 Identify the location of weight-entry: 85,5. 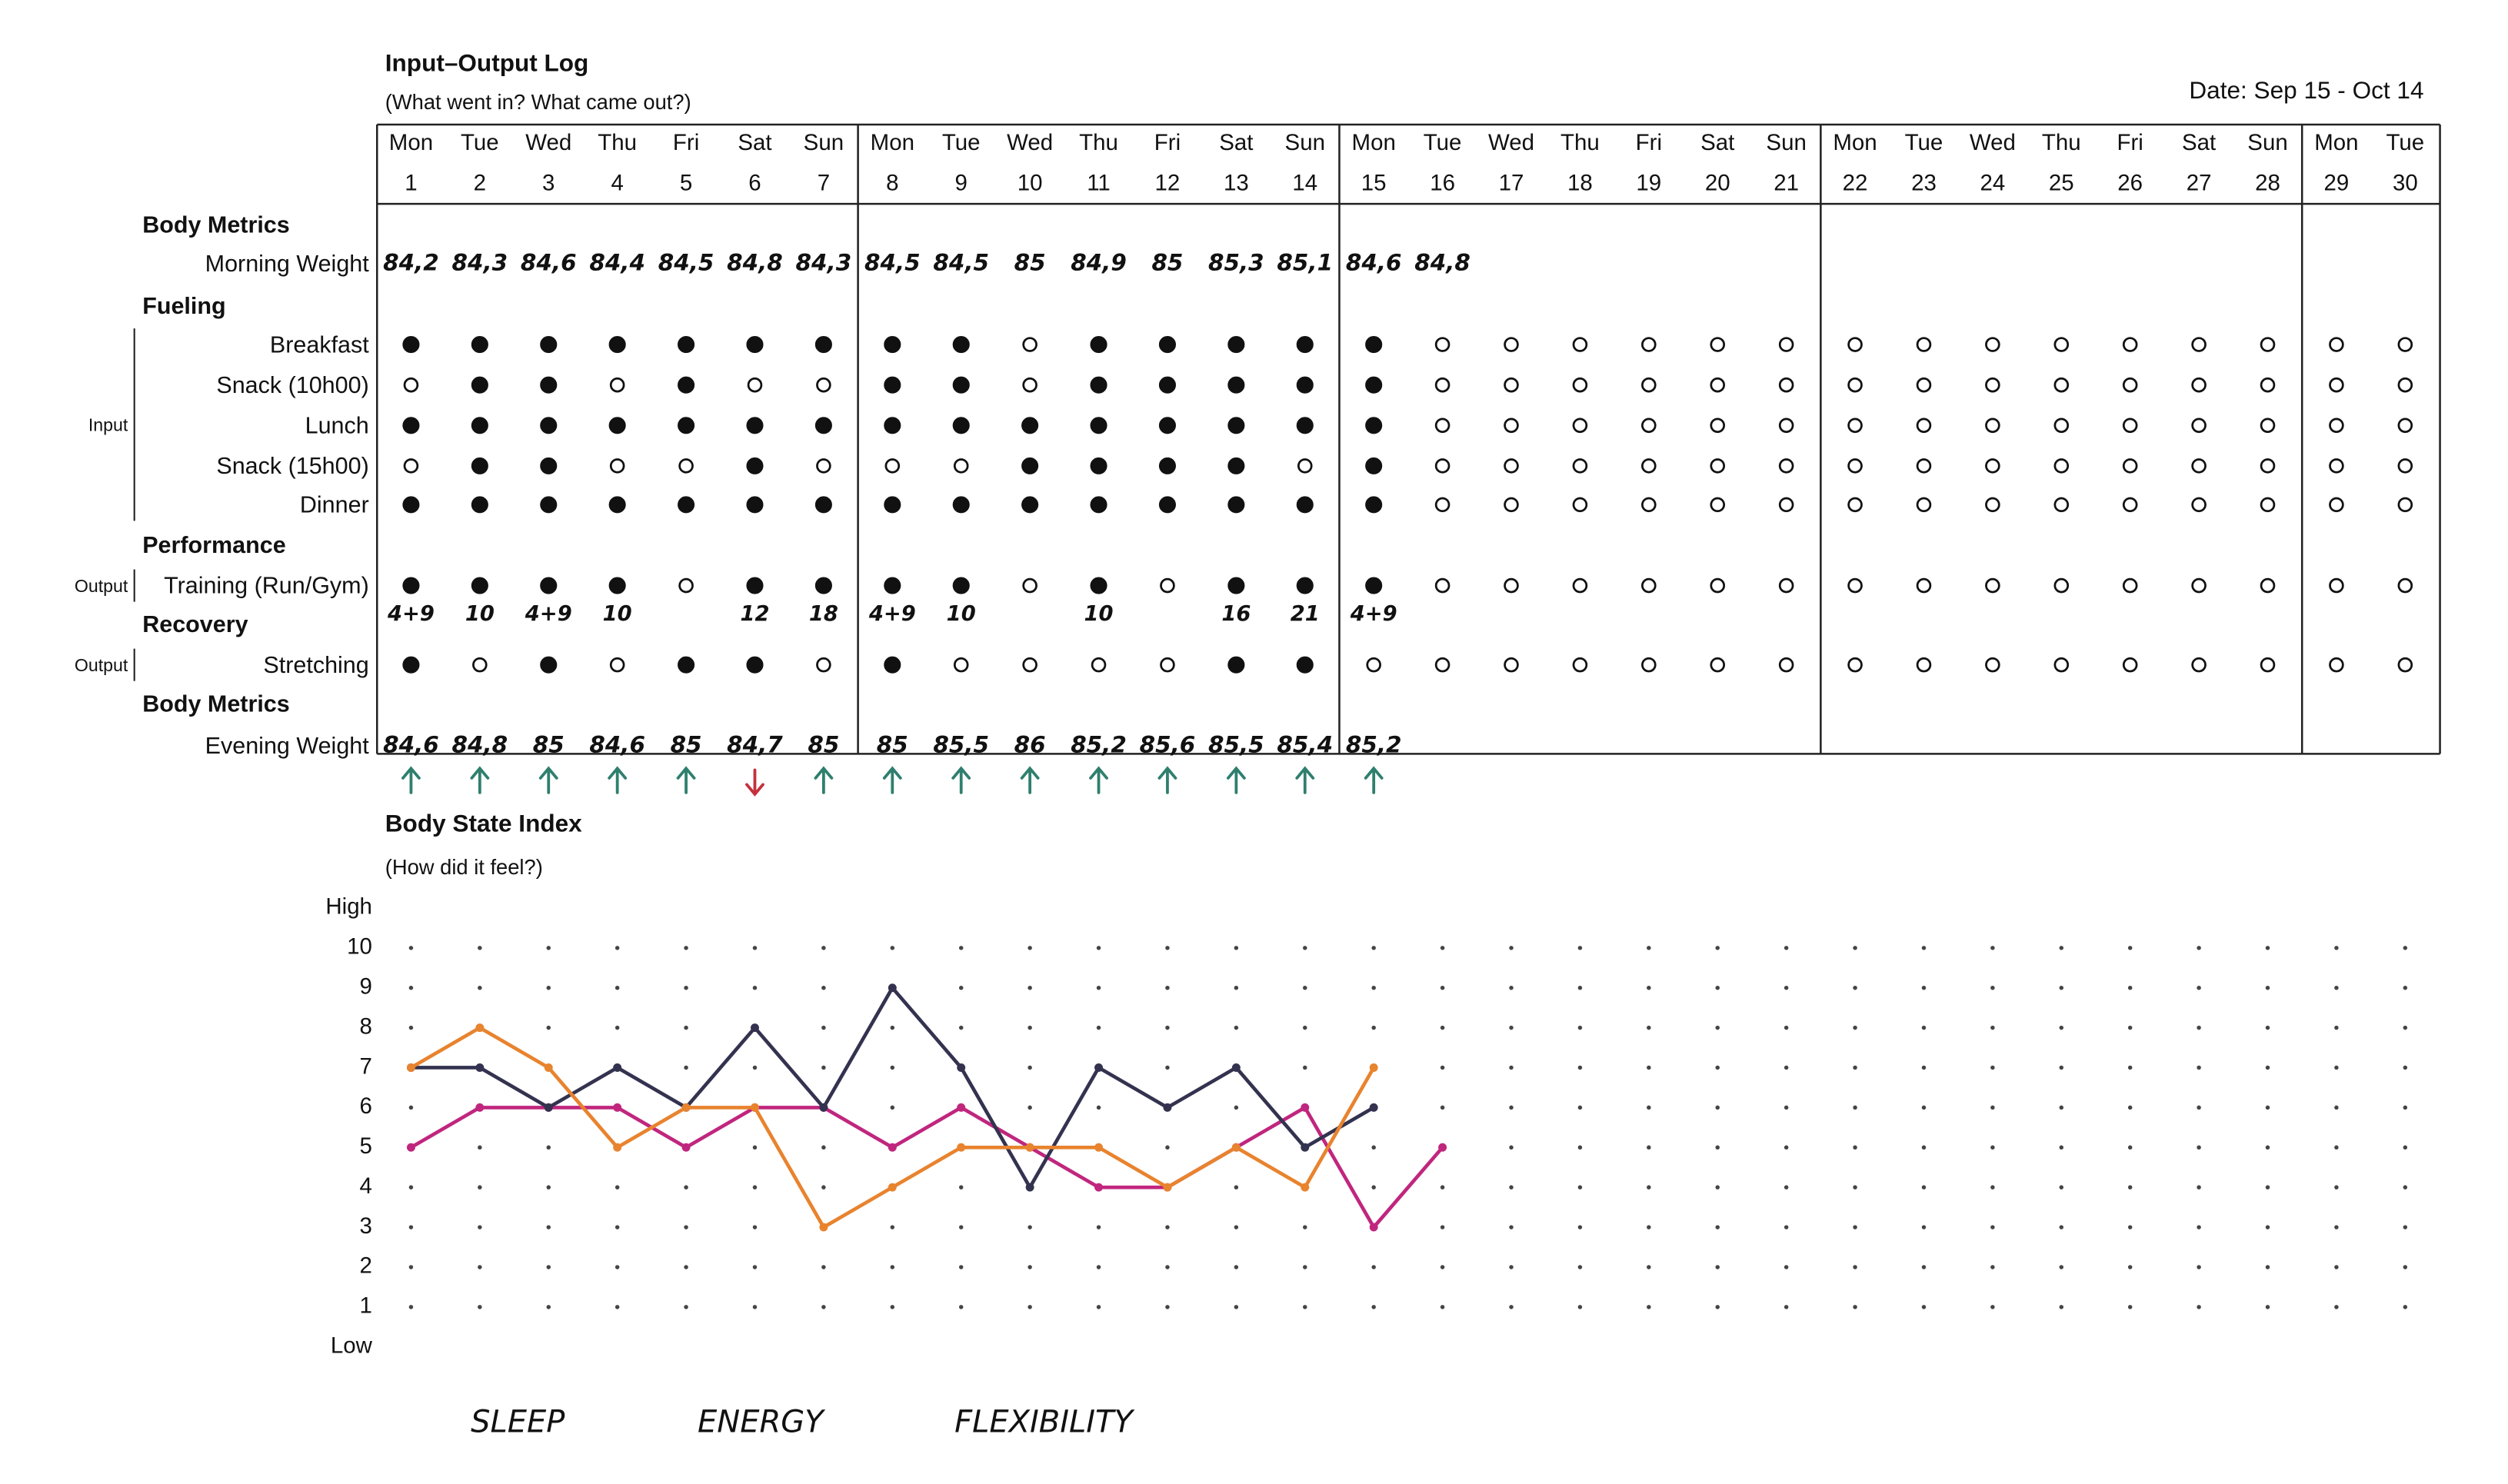
(961, 744).